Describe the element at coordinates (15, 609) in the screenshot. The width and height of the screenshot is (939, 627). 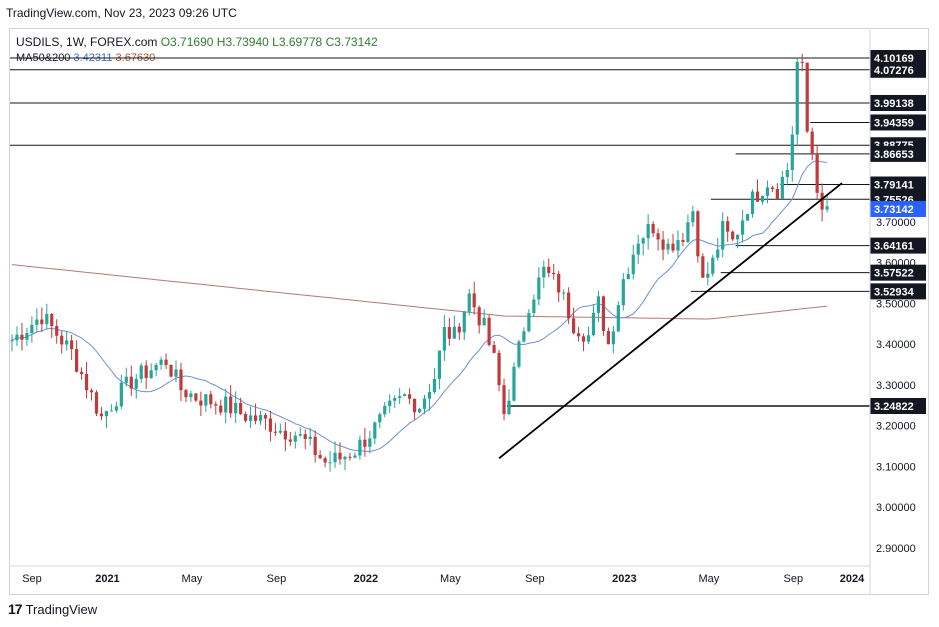
I see `tradingview-logo-icon: 17` at that location.